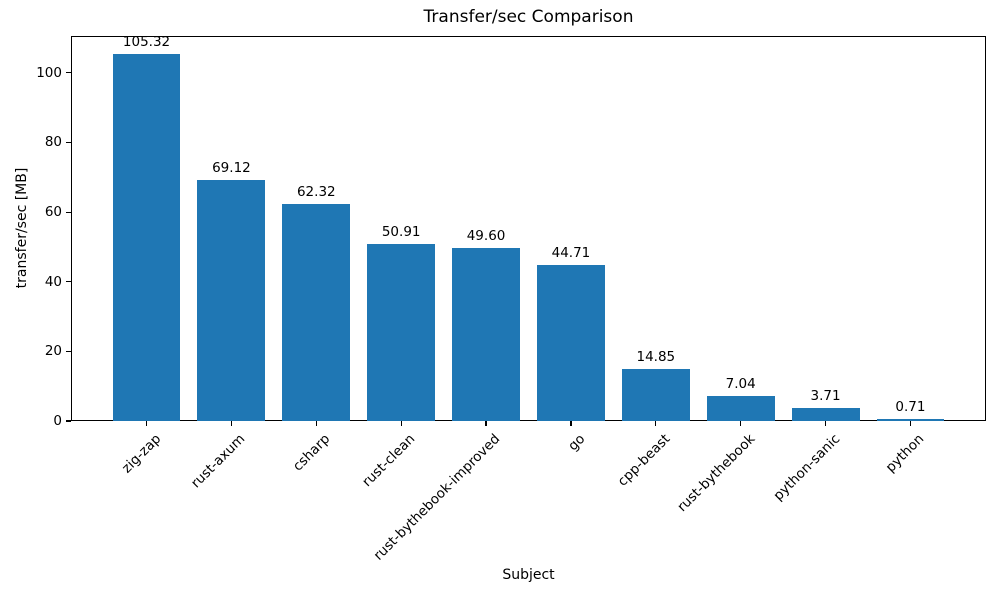  What do you see at coordinates (528, 17) in the screenshot?
I see `chart-title: Transfer/sec Comparison` at bounding box center [528, 17].